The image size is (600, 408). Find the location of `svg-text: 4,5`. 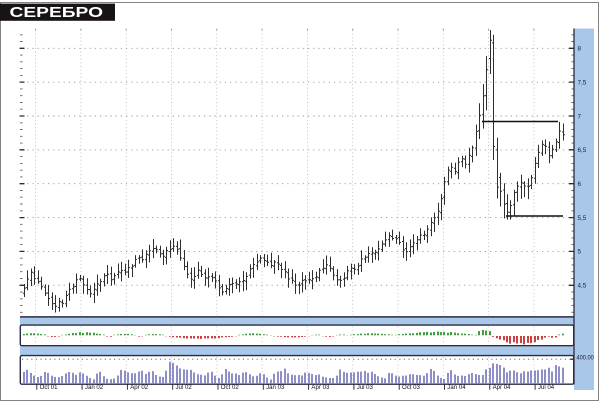

svg-text: 4,5 is located at coordinates (582, 286).